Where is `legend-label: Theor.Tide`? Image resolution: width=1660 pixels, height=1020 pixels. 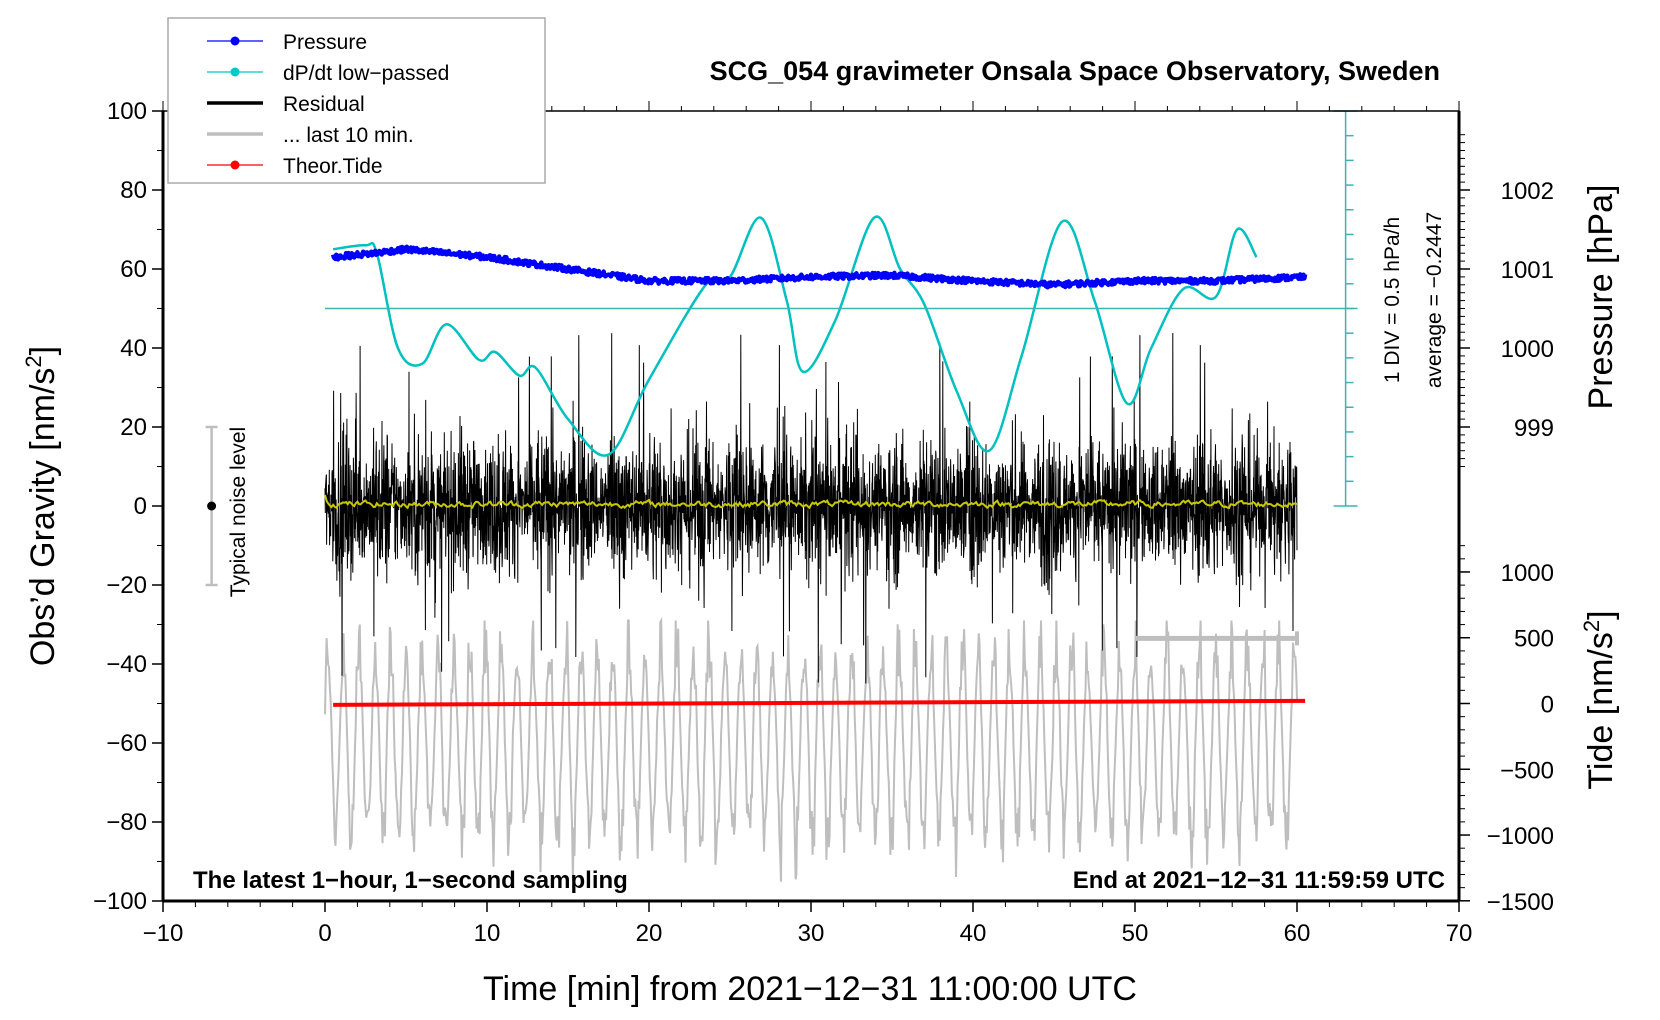
legend-label: Theor.Tide is located at coordinates (333, 166).